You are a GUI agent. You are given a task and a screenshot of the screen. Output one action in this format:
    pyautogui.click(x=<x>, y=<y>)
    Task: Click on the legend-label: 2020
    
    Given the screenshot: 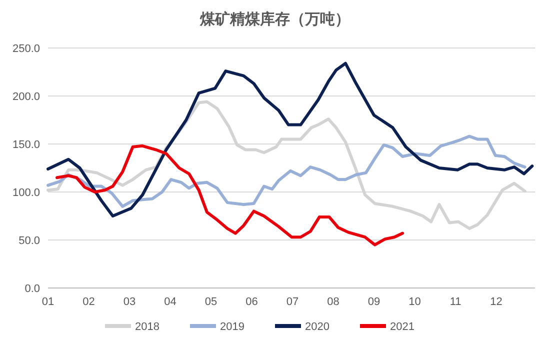 What is the action you would take?
    pyautogui.click(x=317, y=327)
    